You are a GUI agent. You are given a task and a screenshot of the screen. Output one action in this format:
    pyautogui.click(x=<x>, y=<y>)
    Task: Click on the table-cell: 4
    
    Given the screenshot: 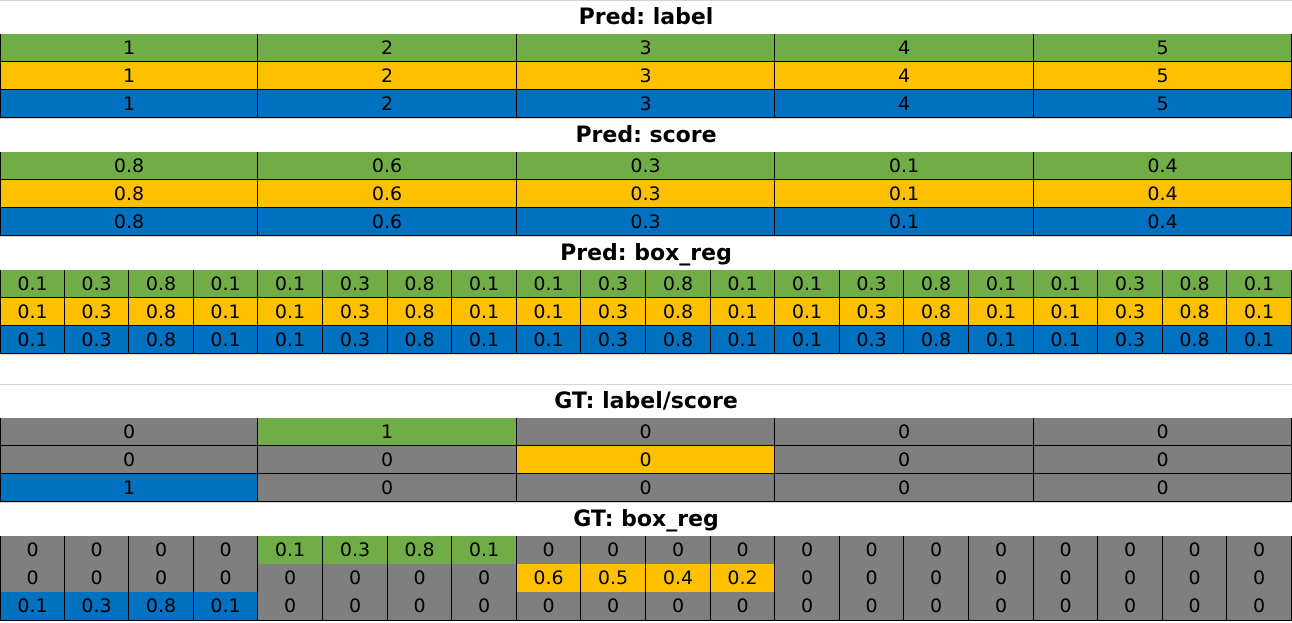 What is the action you would take?
    pyautogui.click(x=904, y=48)
    